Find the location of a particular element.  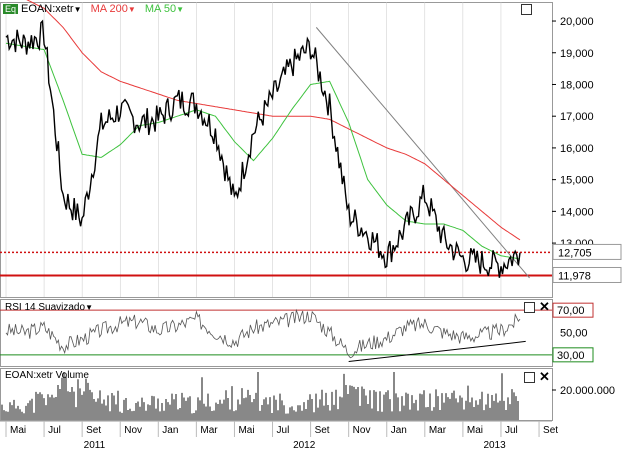

rsi-panel: 70,00 50,00 30,00 is located at coordinates (297, 333).